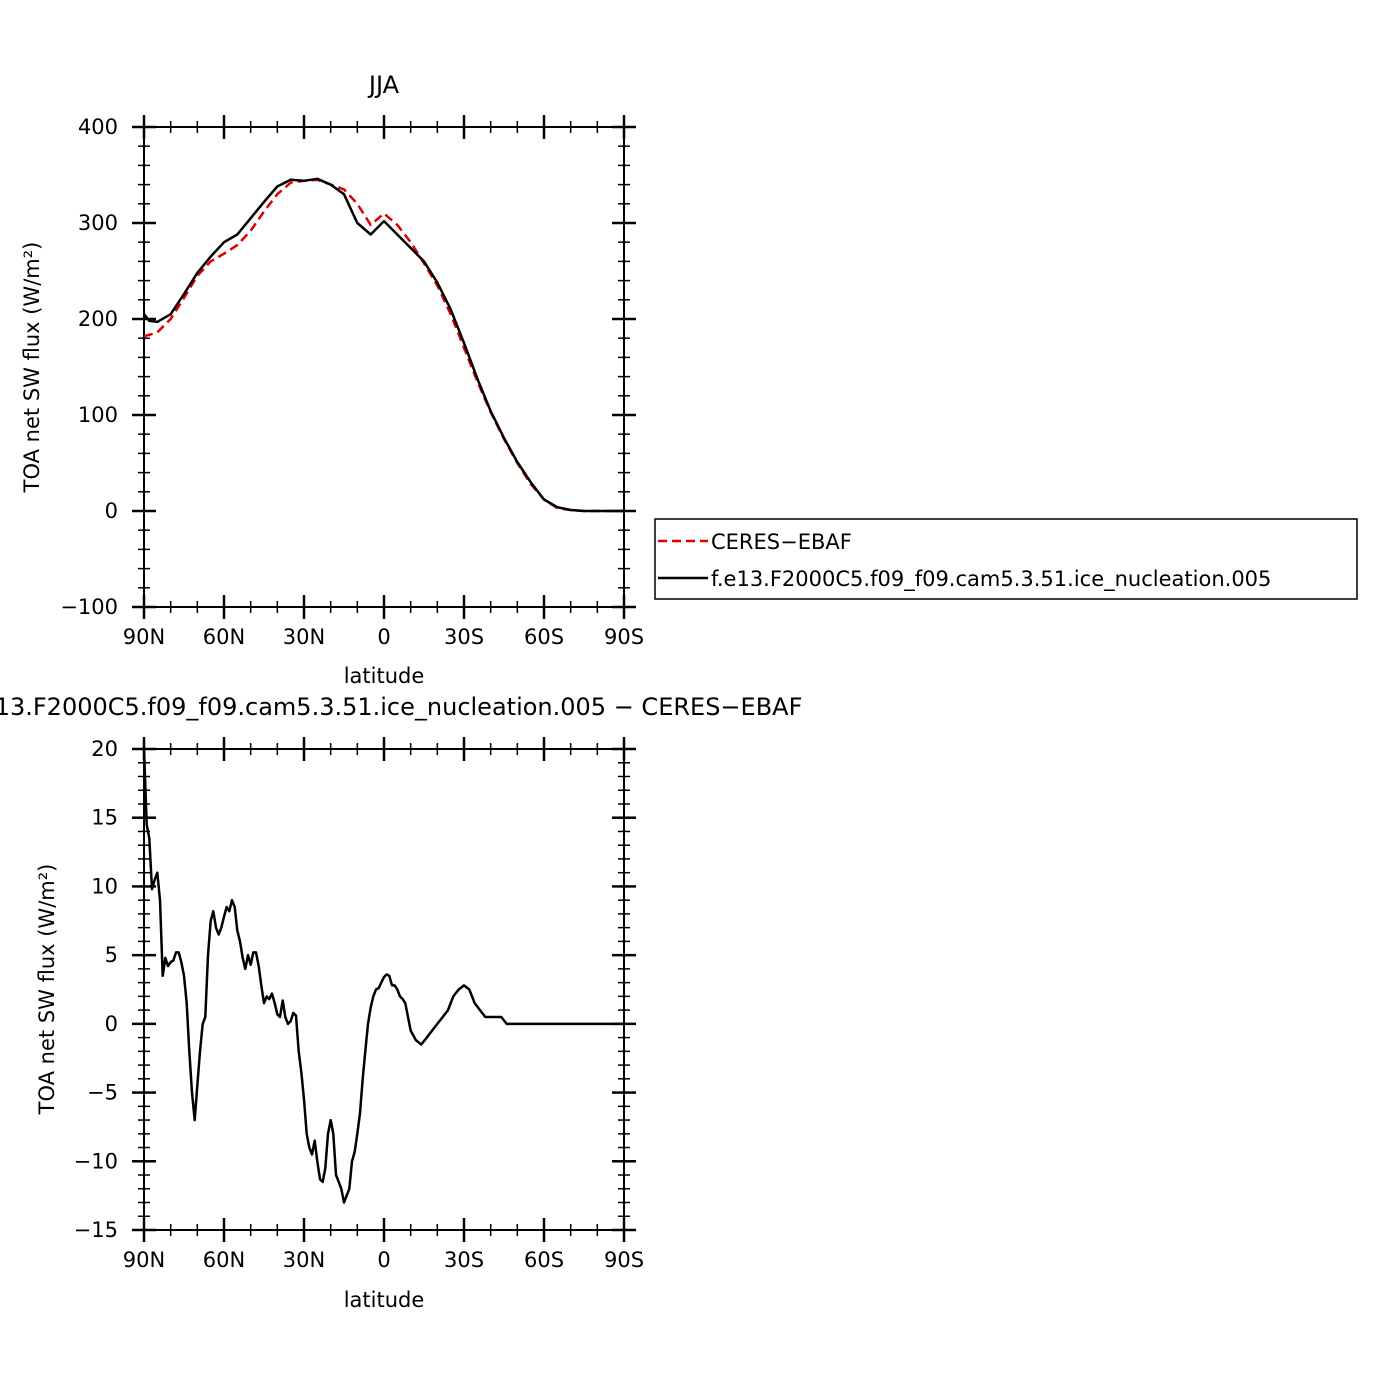 The image size is (1377, 1380). What do you see at coordinates (384, 676) in the screenshot?
I see `top-x-axis-label: latitude` at bounding box center [384, 676].